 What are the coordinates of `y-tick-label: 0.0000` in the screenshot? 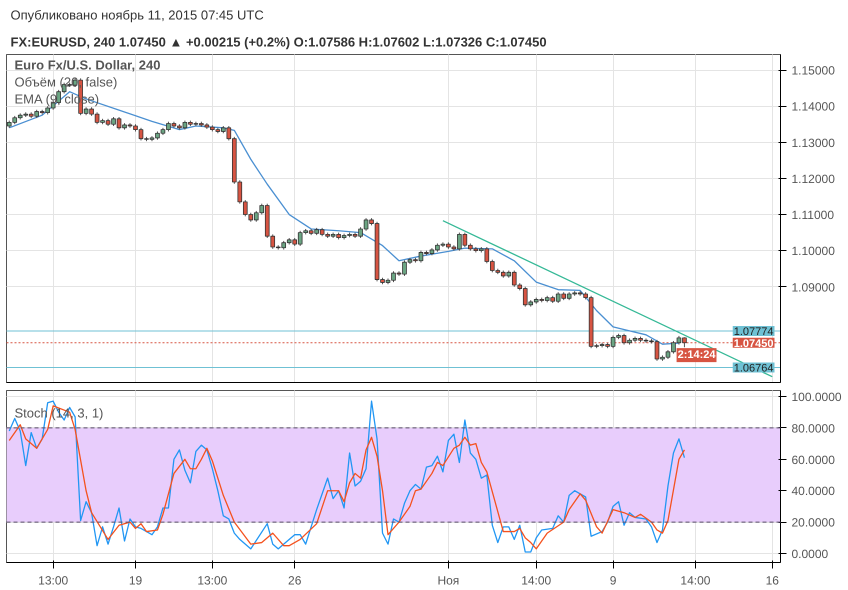 It's located at (810, 554).